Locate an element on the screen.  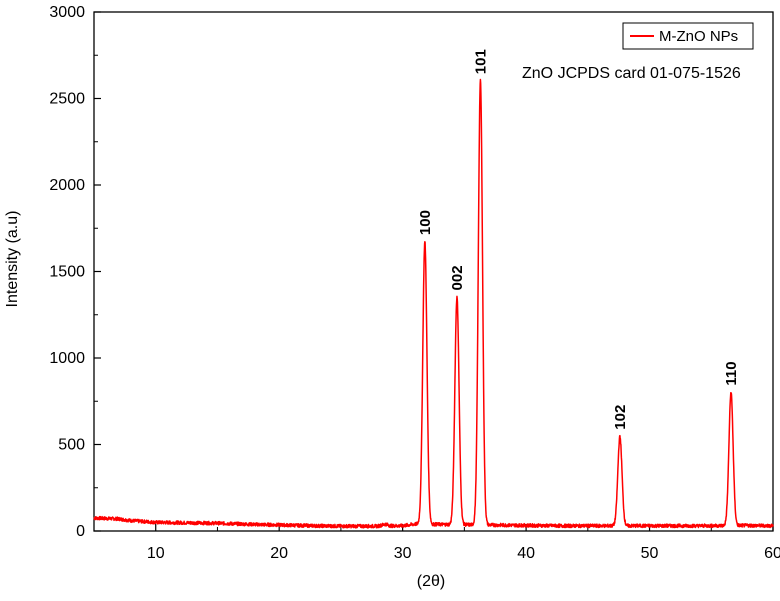
y-axis: 0 500 1000 1500 2000 2500 3000 is located at coordinates (75, 272).